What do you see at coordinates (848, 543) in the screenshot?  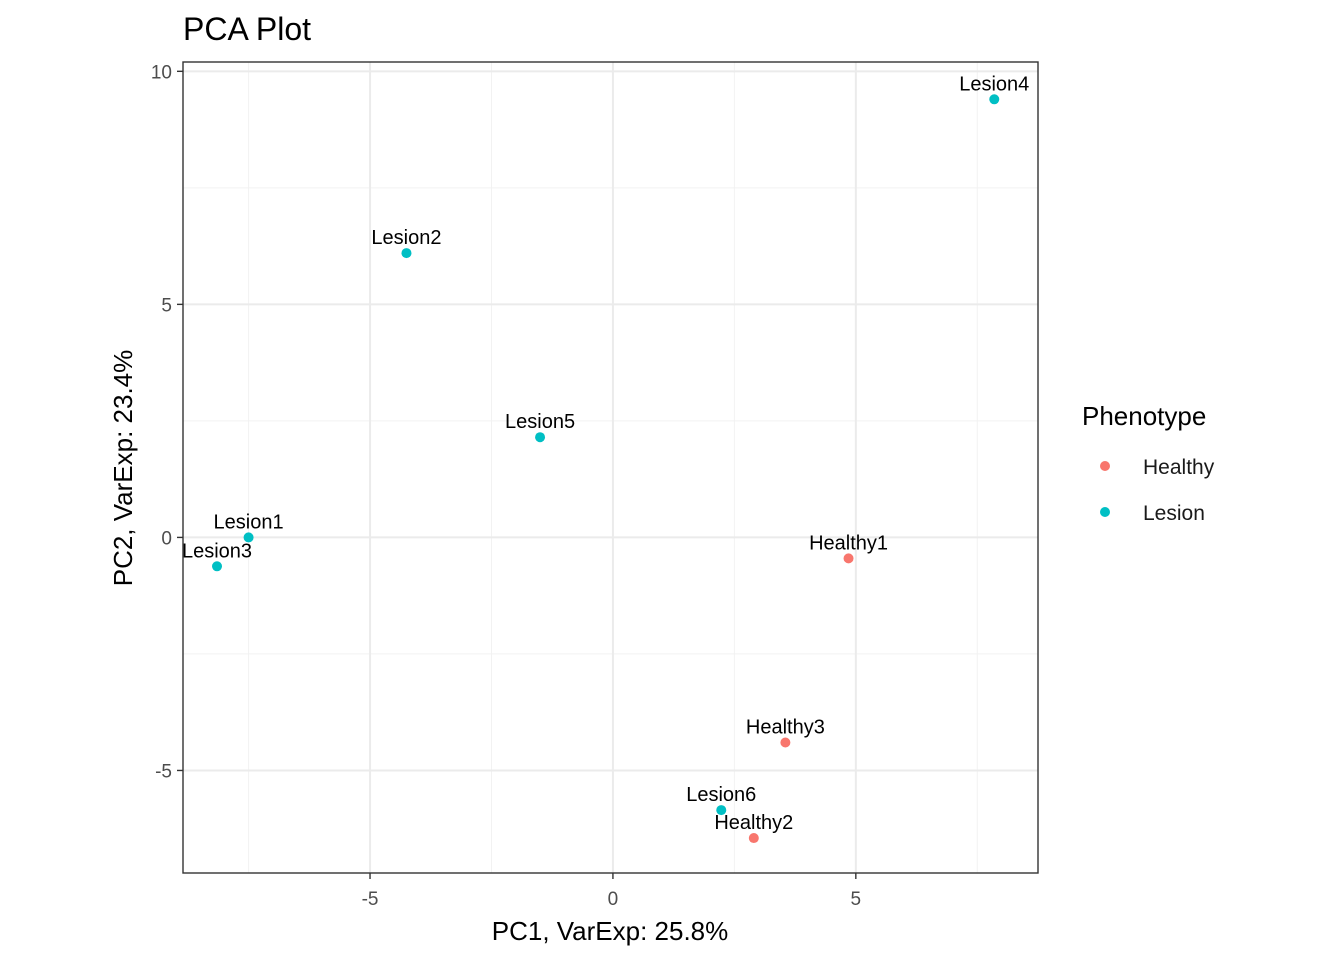 I see `point-label-healthy1: Healthy1` at bounding box center [848, 543].